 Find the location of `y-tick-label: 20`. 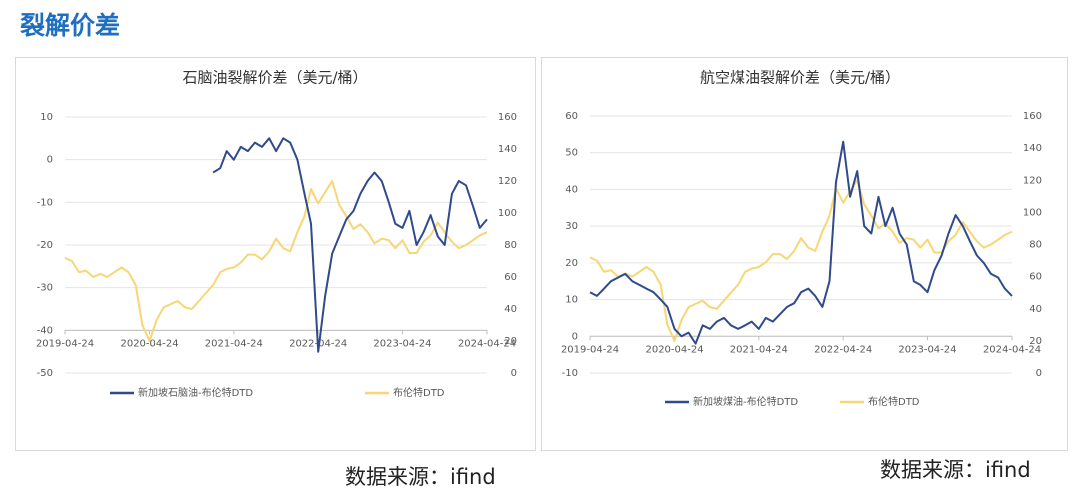

y-tick-label: 20 is located at coordinates (571, 263).